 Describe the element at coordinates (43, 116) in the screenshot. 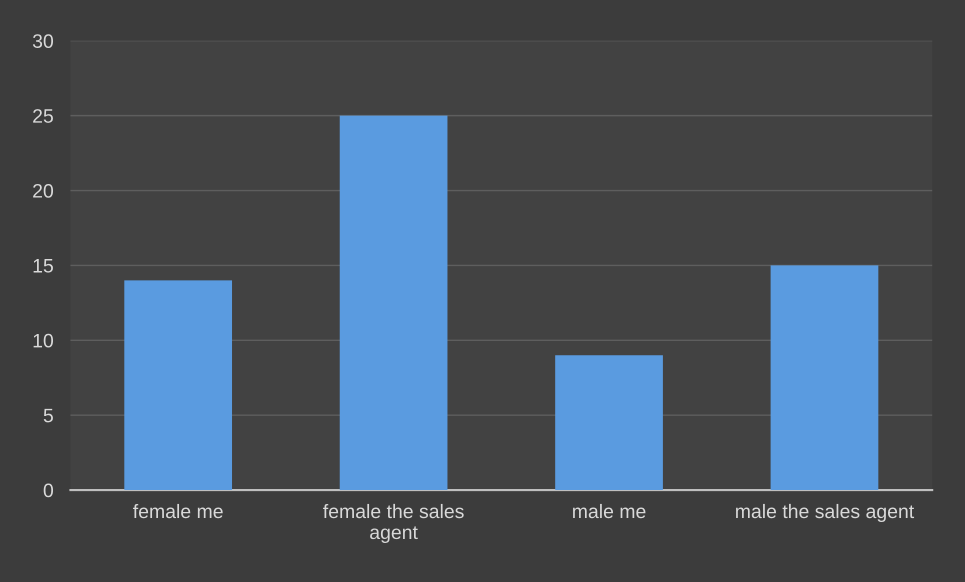

I see `y-tick-label: 25` at that location.